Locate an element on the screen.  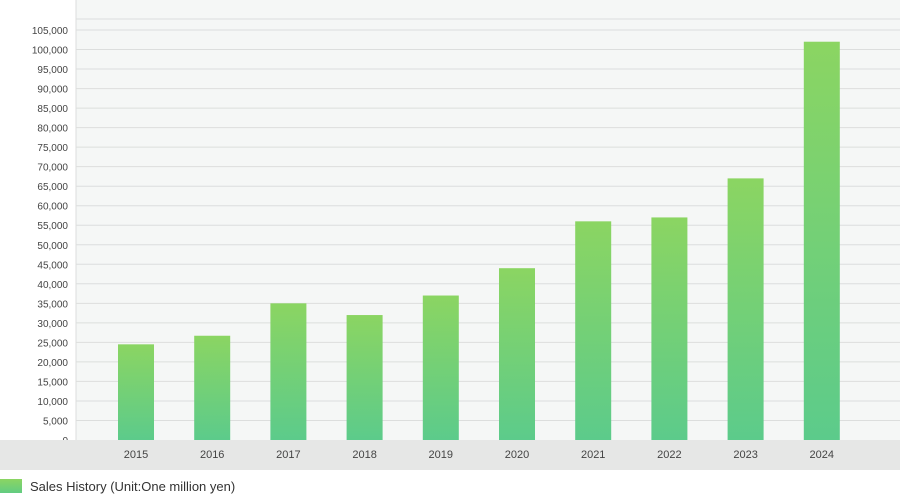
x-axis-band is located at coordinates (450, 455).